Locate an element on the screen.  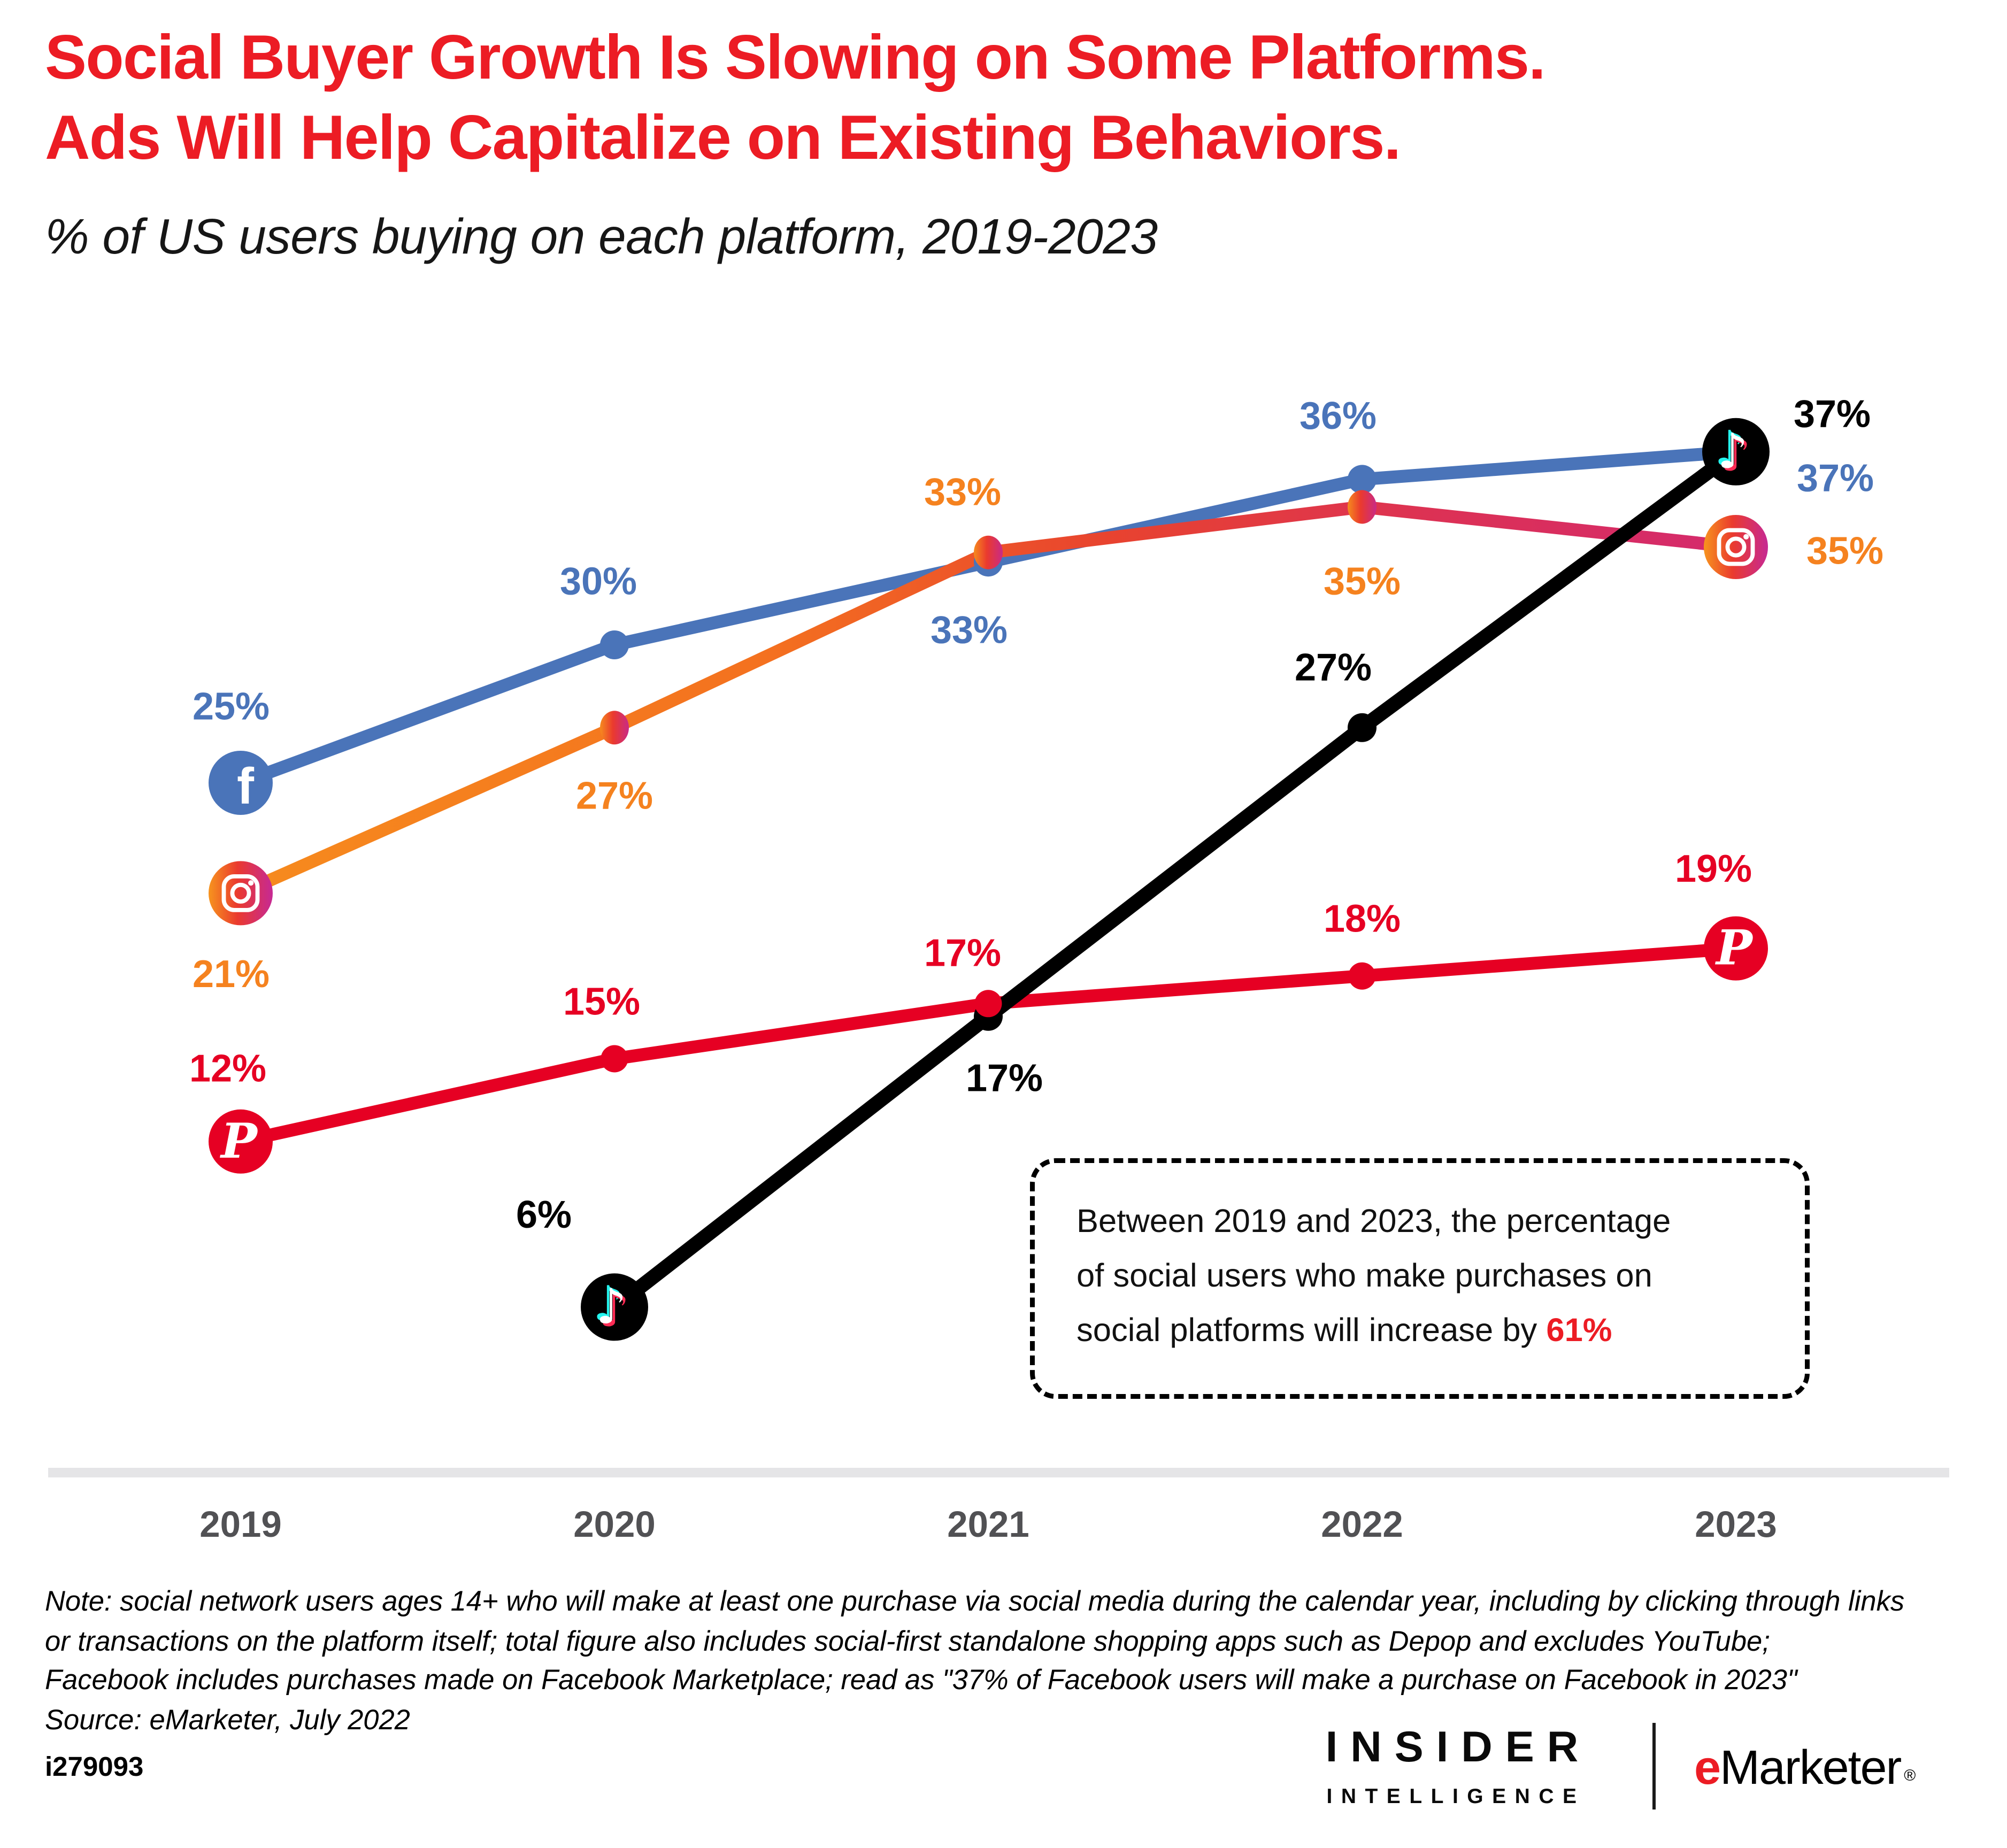
tiktok-point-2022 is located at coordinates (1362, 727).